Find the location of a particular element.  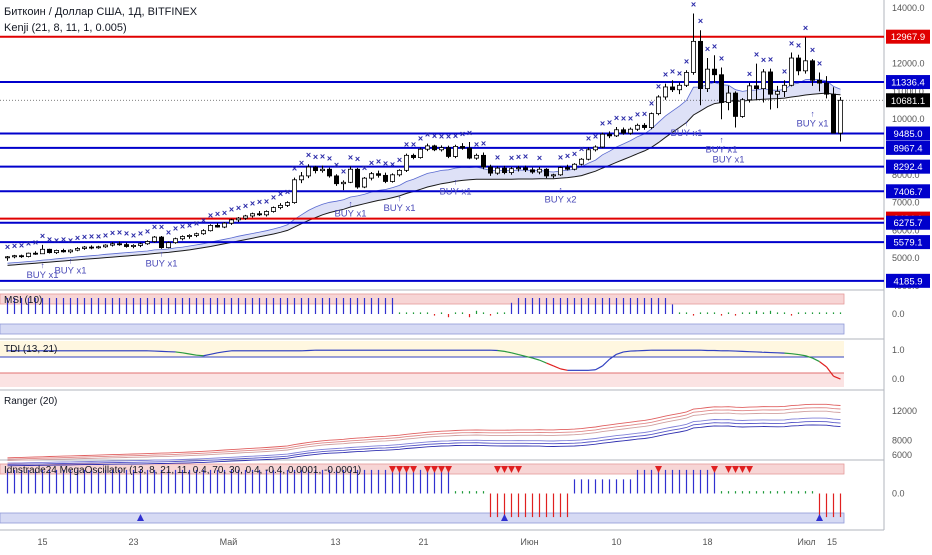

time-tick-label: 13 is located at coordinates (335, 542).